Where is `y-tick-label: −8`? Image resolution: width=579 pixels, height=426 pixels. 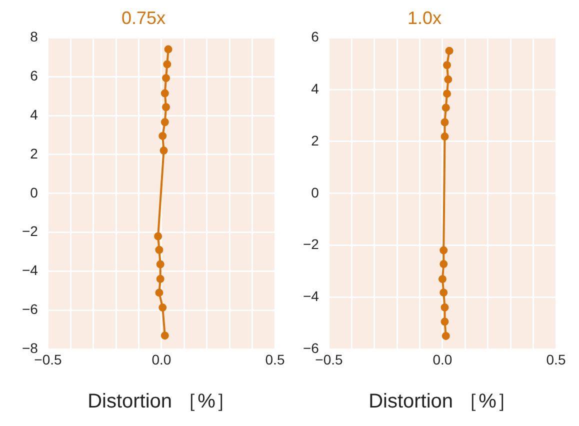 y-tick-label: −8 is located at coordinates (30, 348).